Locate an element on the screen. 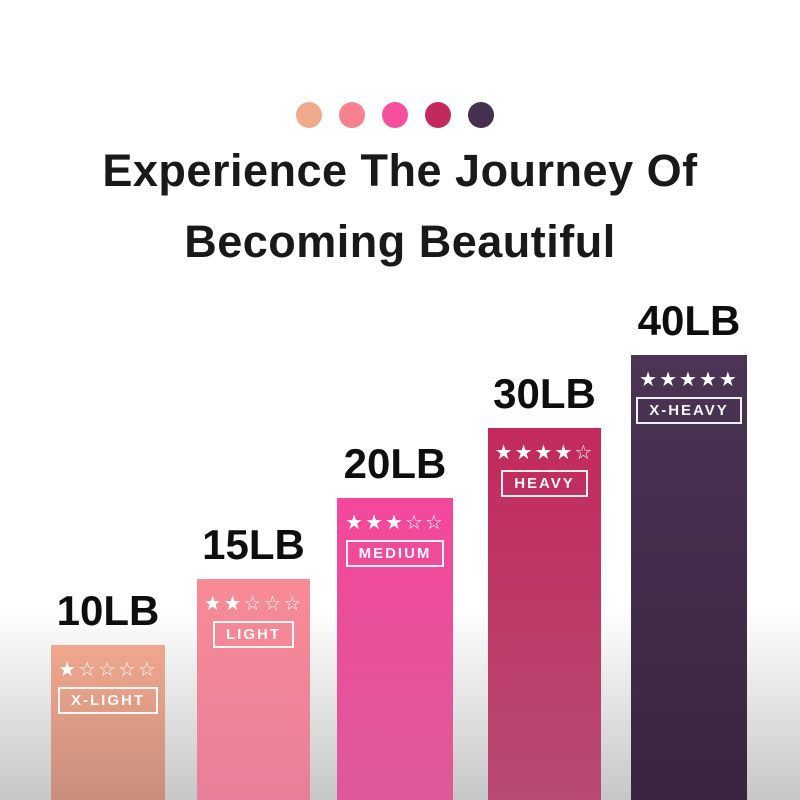 This screenshot has width=800, height=800. star-rating-1-of-5: ★☆☆☆☆ is located at coordinates (108, 669).